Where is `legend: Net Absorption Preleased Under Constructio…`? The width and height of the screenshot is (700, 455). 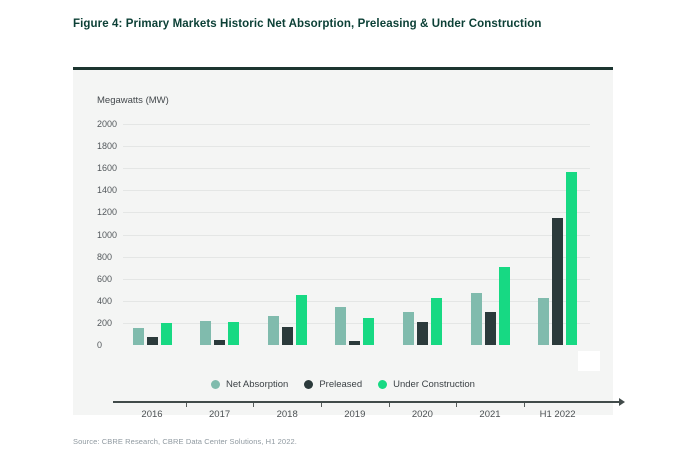
legend: Net Absorption Preleased Under Constructio… is located at coordinates (343, 384).